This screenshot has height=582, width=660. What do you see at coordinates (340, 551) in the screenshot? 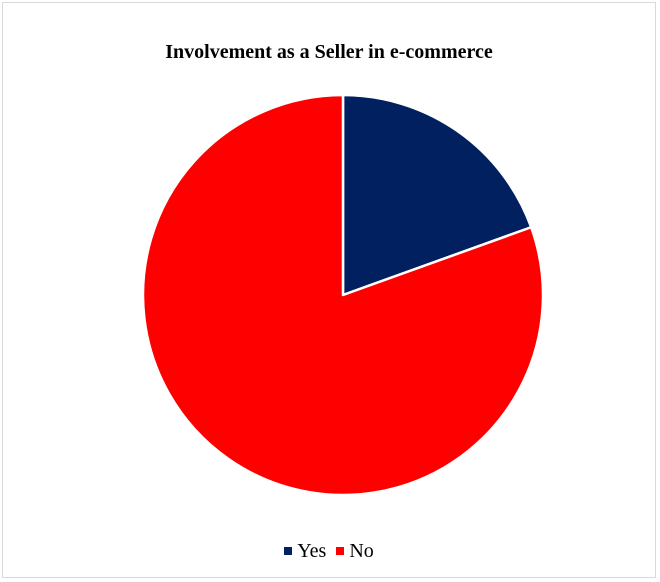
I see `legend-swatch-no` at bounding box center [340, 551].